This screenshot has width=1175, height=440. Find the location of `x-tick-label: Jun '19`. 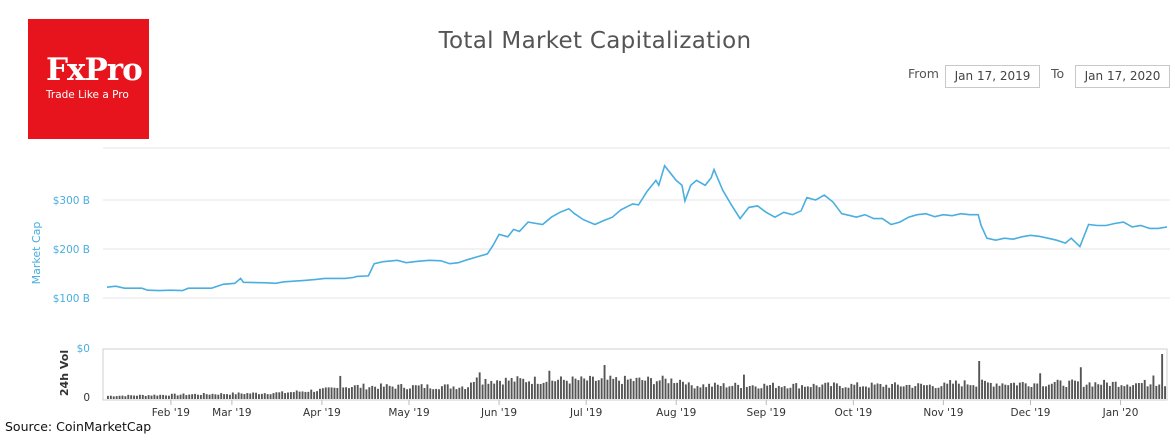

x-tick-label: Jun '19 is located at coordinates (498, 413).